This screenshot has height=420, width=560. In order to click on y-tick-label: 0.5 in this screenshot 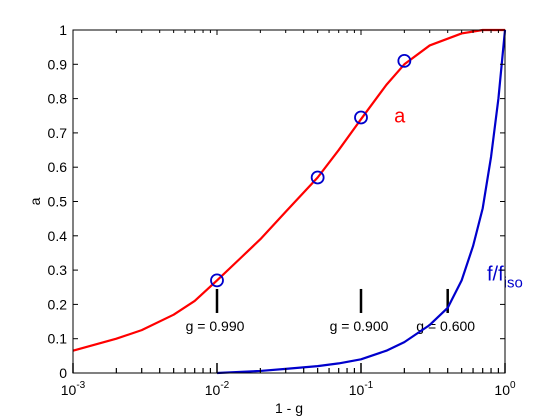, I will do `click(58, 202)`.